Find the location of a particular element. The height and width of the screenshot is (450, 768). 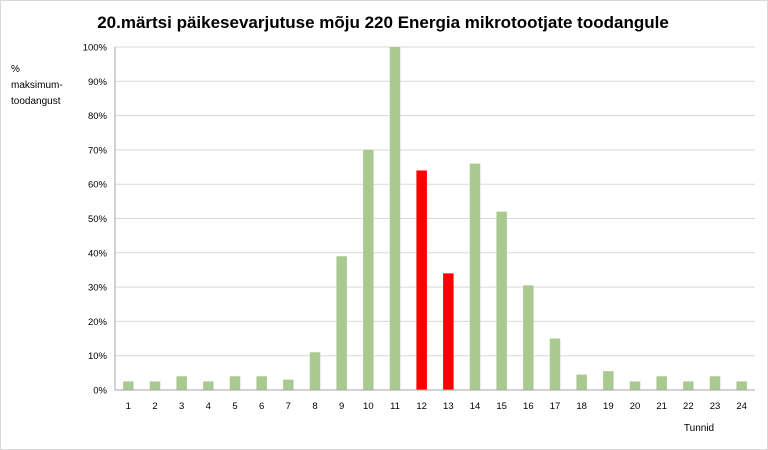

y-tick-label: 10% is located at coordinates (98, 356).